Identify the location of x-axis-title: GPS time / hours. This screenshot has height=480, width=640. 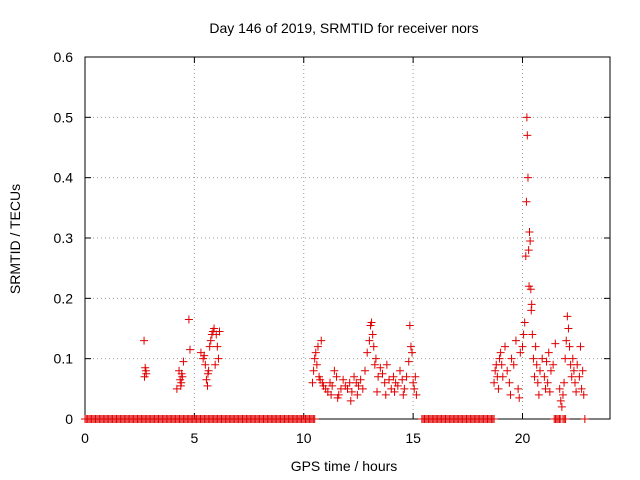
(344, 466).